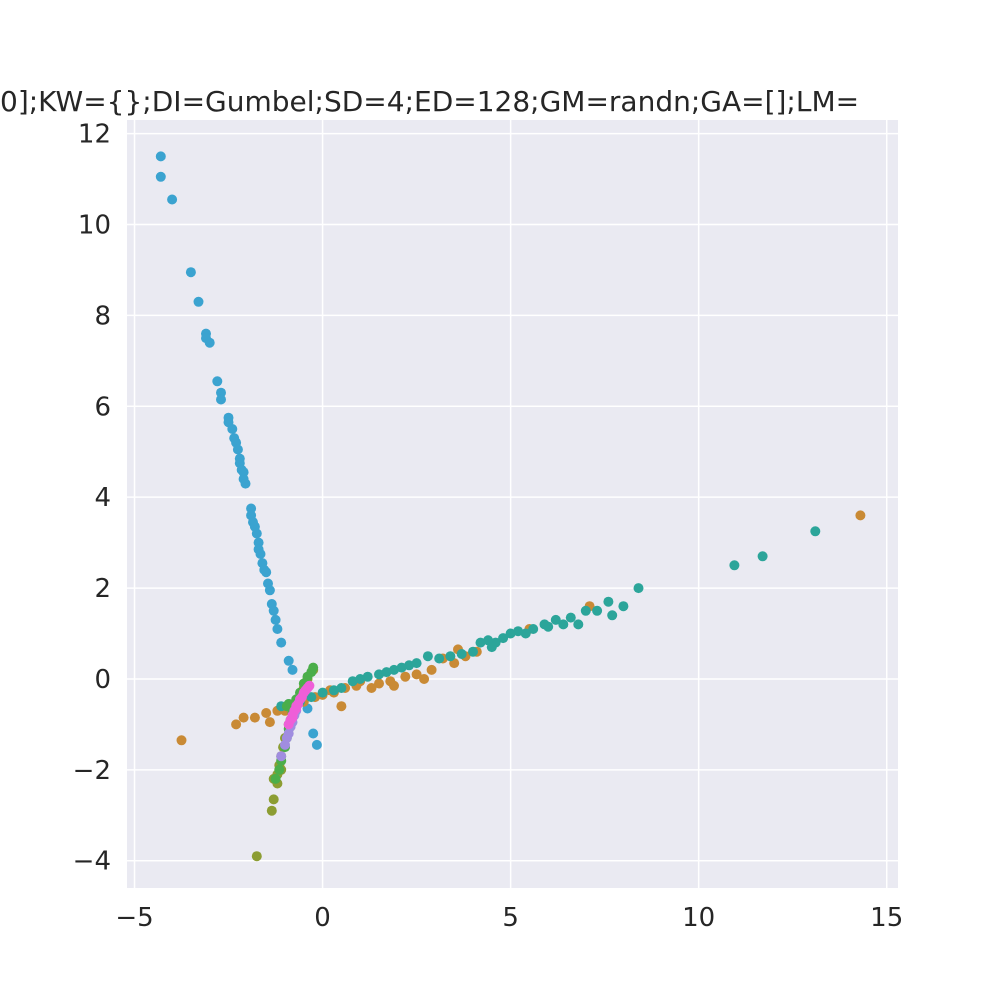  Describe the element at coordinates (886, 918) in the screenshot. I see `x-tick-label: 15` at that location.